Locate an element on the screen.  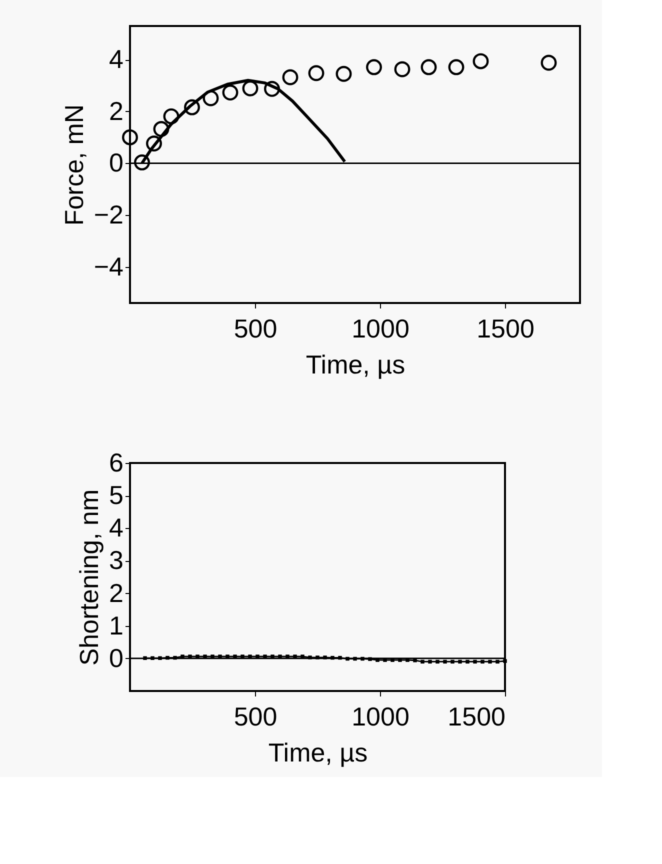
y-tick-label: 5 is located at coordinates (116, 495).